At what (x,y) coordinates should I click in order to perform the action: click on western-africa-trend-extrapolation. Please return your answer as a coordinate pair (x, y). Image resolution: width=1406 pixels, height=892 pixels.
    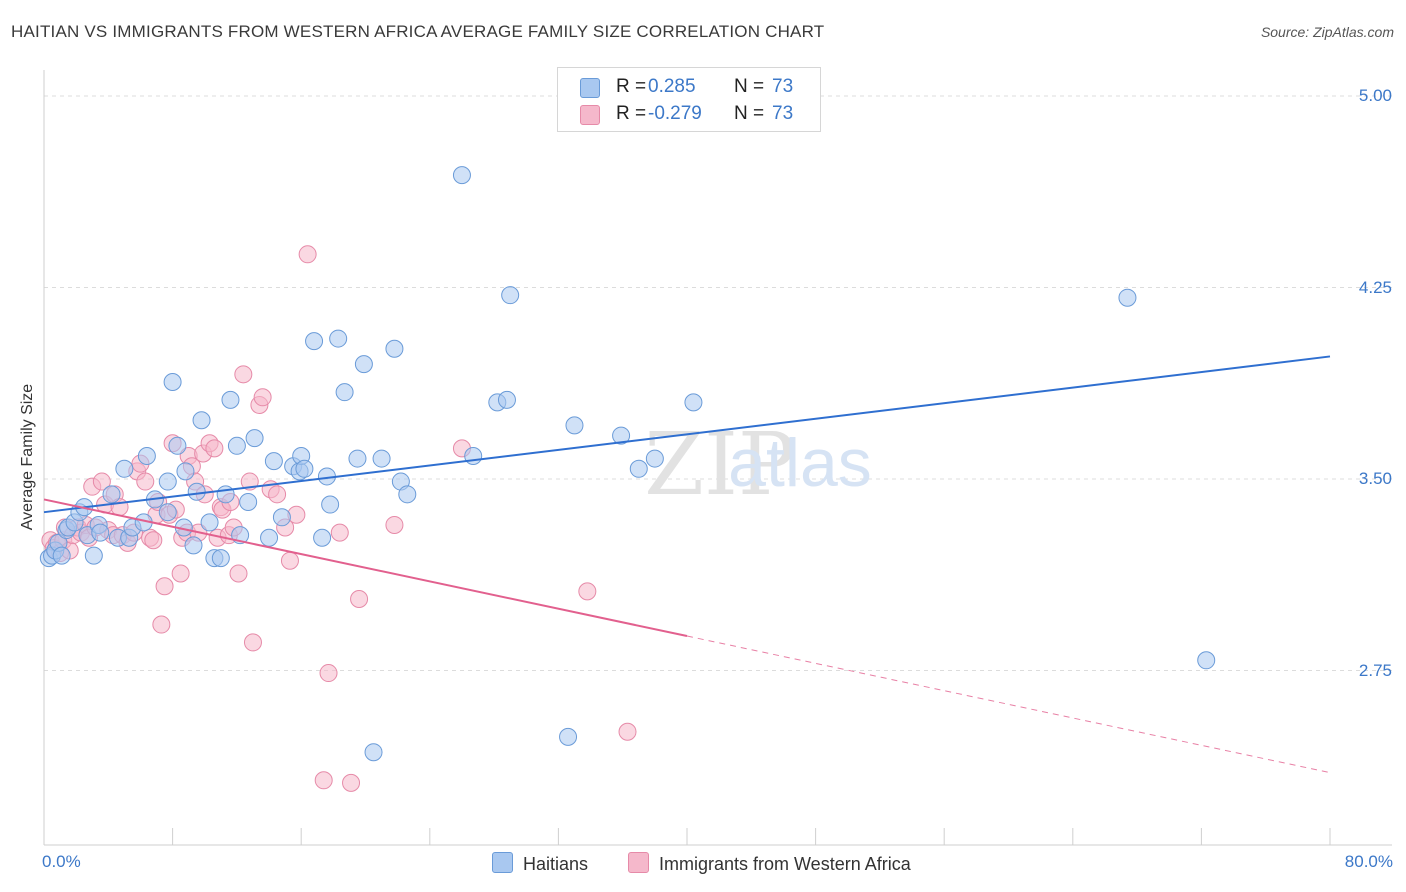
    Looking at the image, I should click on (1008, 704).